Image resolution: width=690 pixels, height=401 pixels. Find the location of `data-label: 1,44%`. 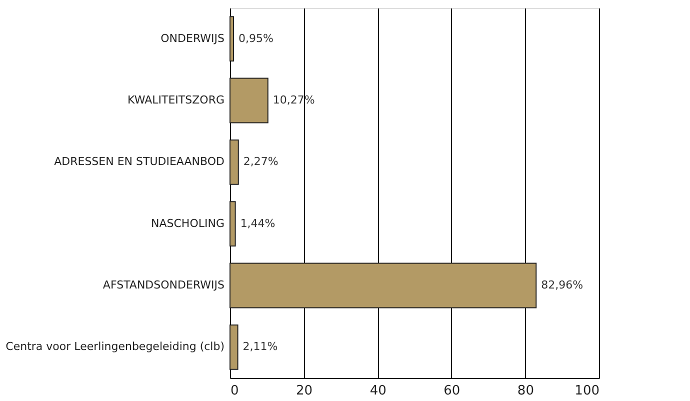

data-label: 1,44% is located at coordinates (258, 223).